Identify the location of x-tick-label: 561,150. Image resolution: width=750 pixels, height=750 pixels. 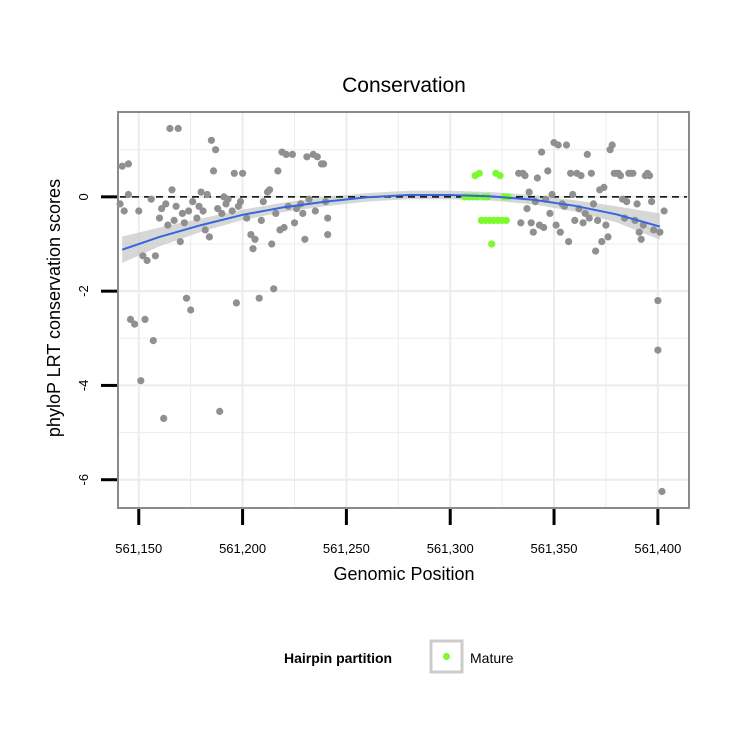
(138, 548).